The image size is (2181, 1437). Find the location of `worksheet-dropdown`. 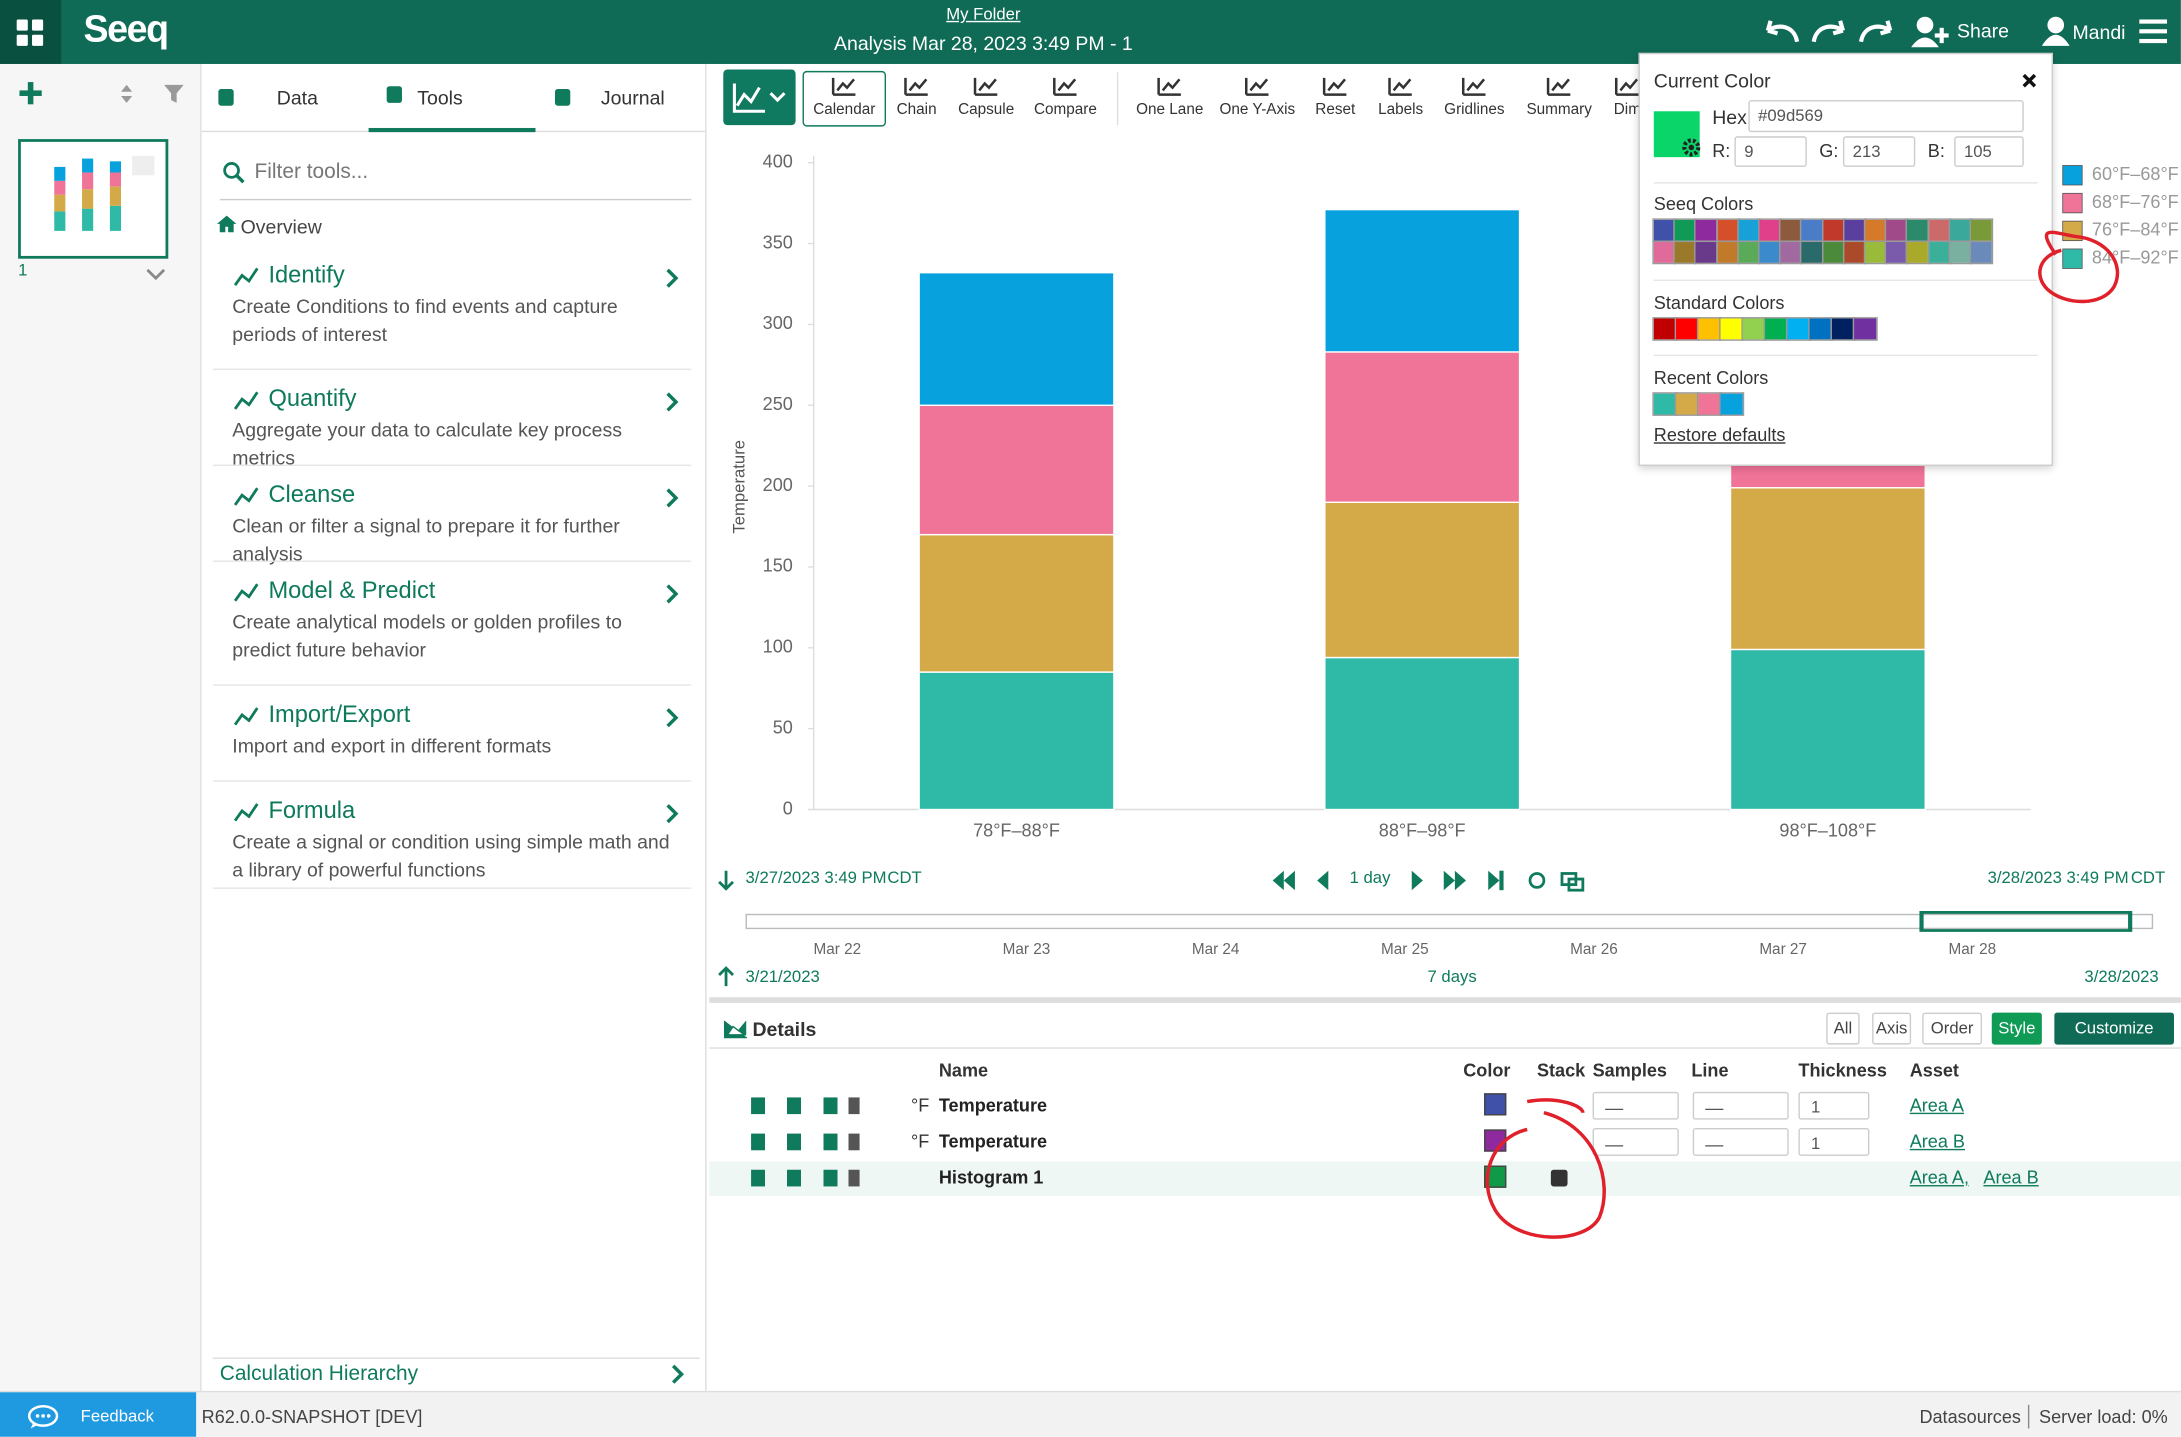

worksheet-dropdown is located at coordinates (156, 274).